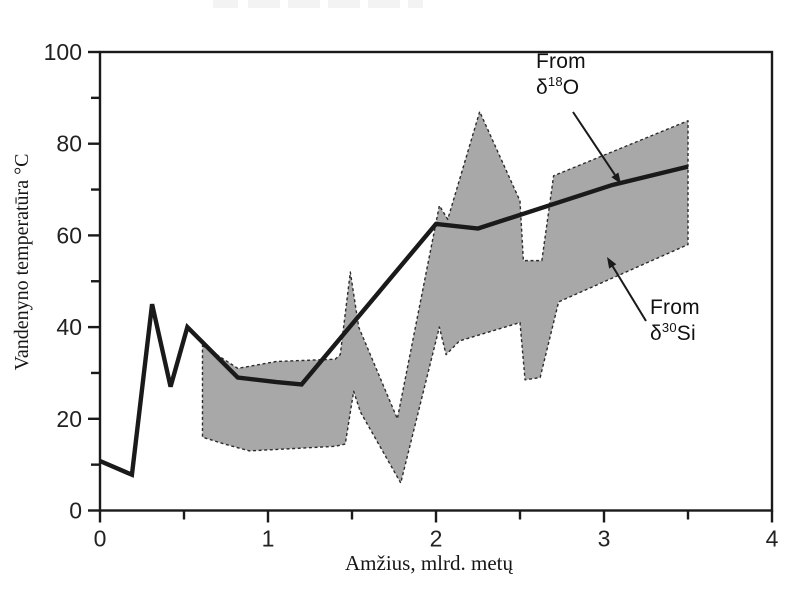 This screenshot has width=800, height=600. What do you see at coordinates (616, 178) in the screenshot?
I see `arrow-to-d18o-line-head` at bounding box center [616, 178].